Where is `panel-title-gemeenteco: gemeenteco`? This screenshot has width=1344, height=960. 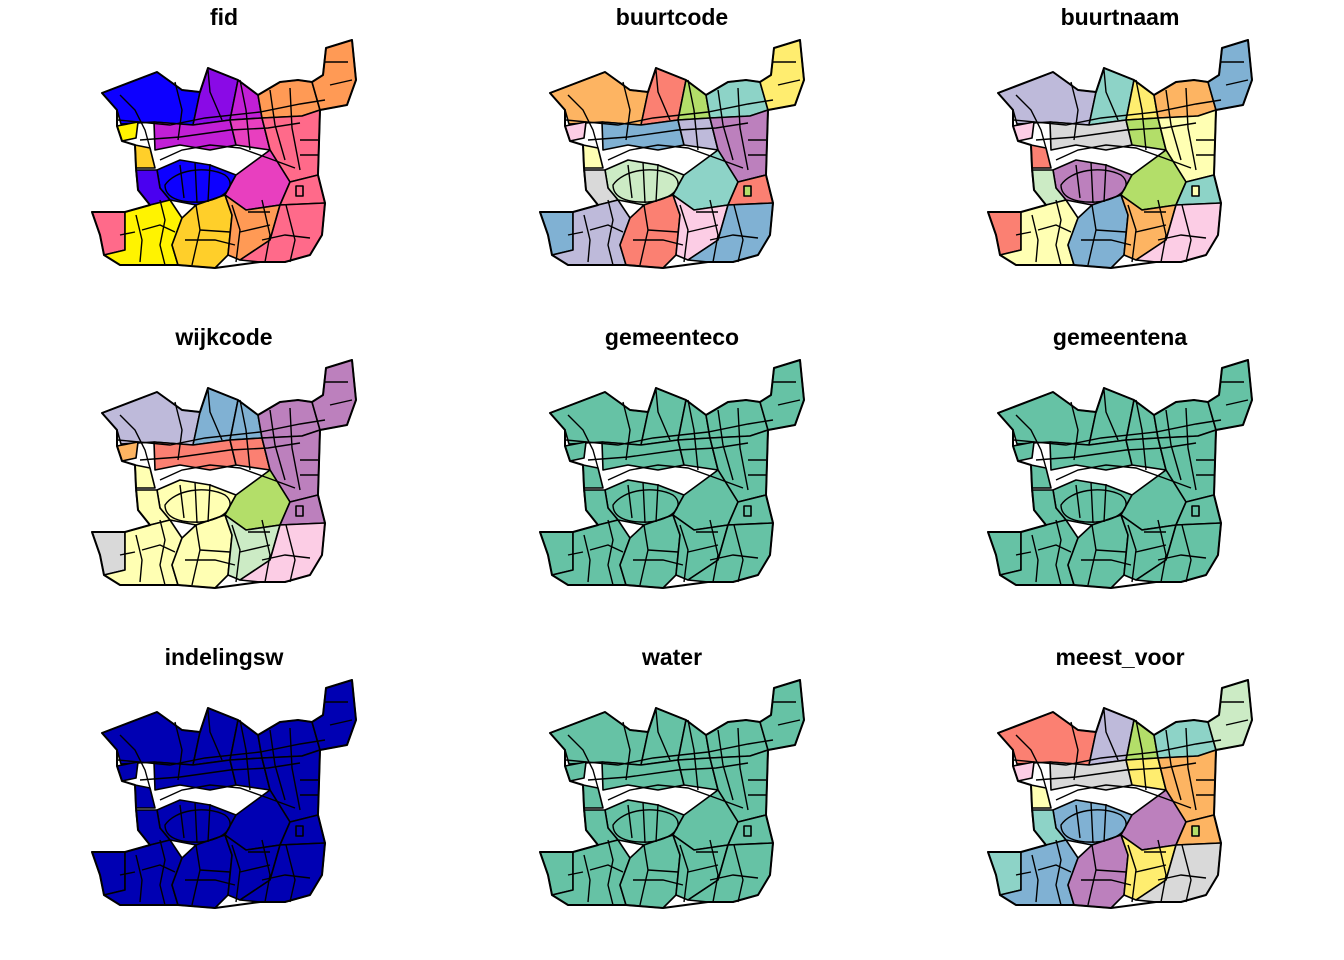
panel-title-gemeenteco: gemeenteco is located at coordinates (672, 337).